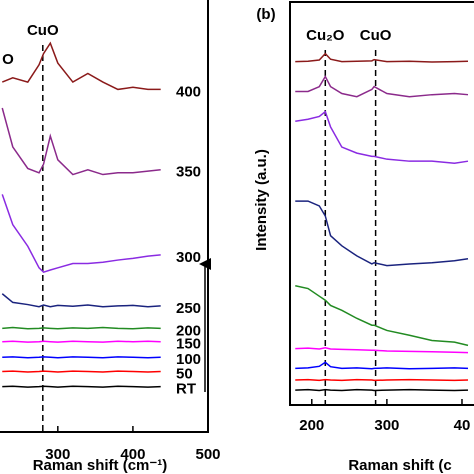 The height and width of the screenshot is (474, 474). I want to click on series-label: 50, so click(184, 373).